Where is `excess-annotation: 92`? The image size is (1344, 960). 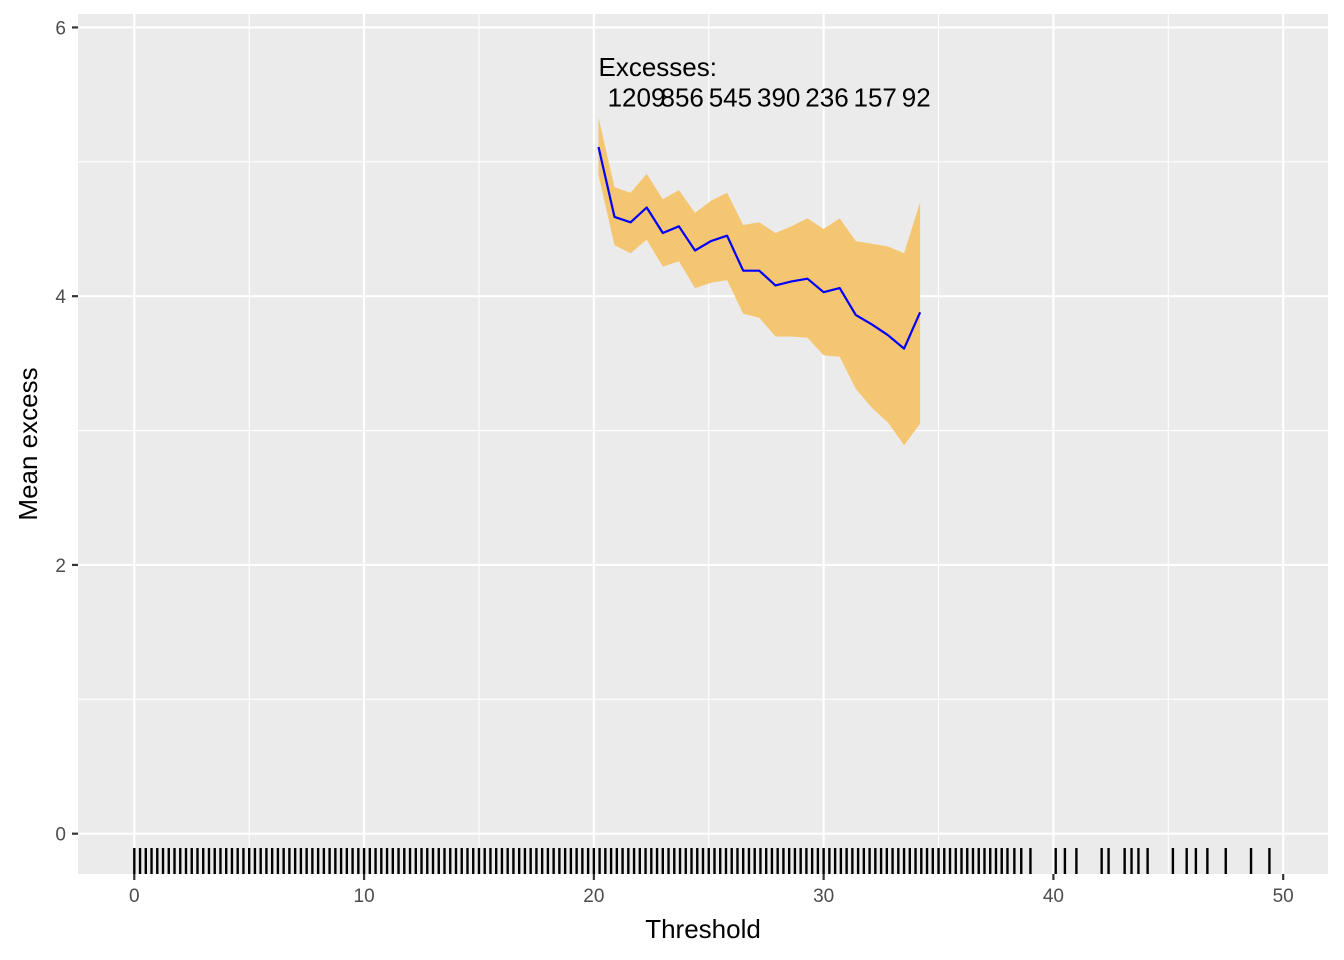 excess-annotation: 92 is located at coordinates (916, 98).